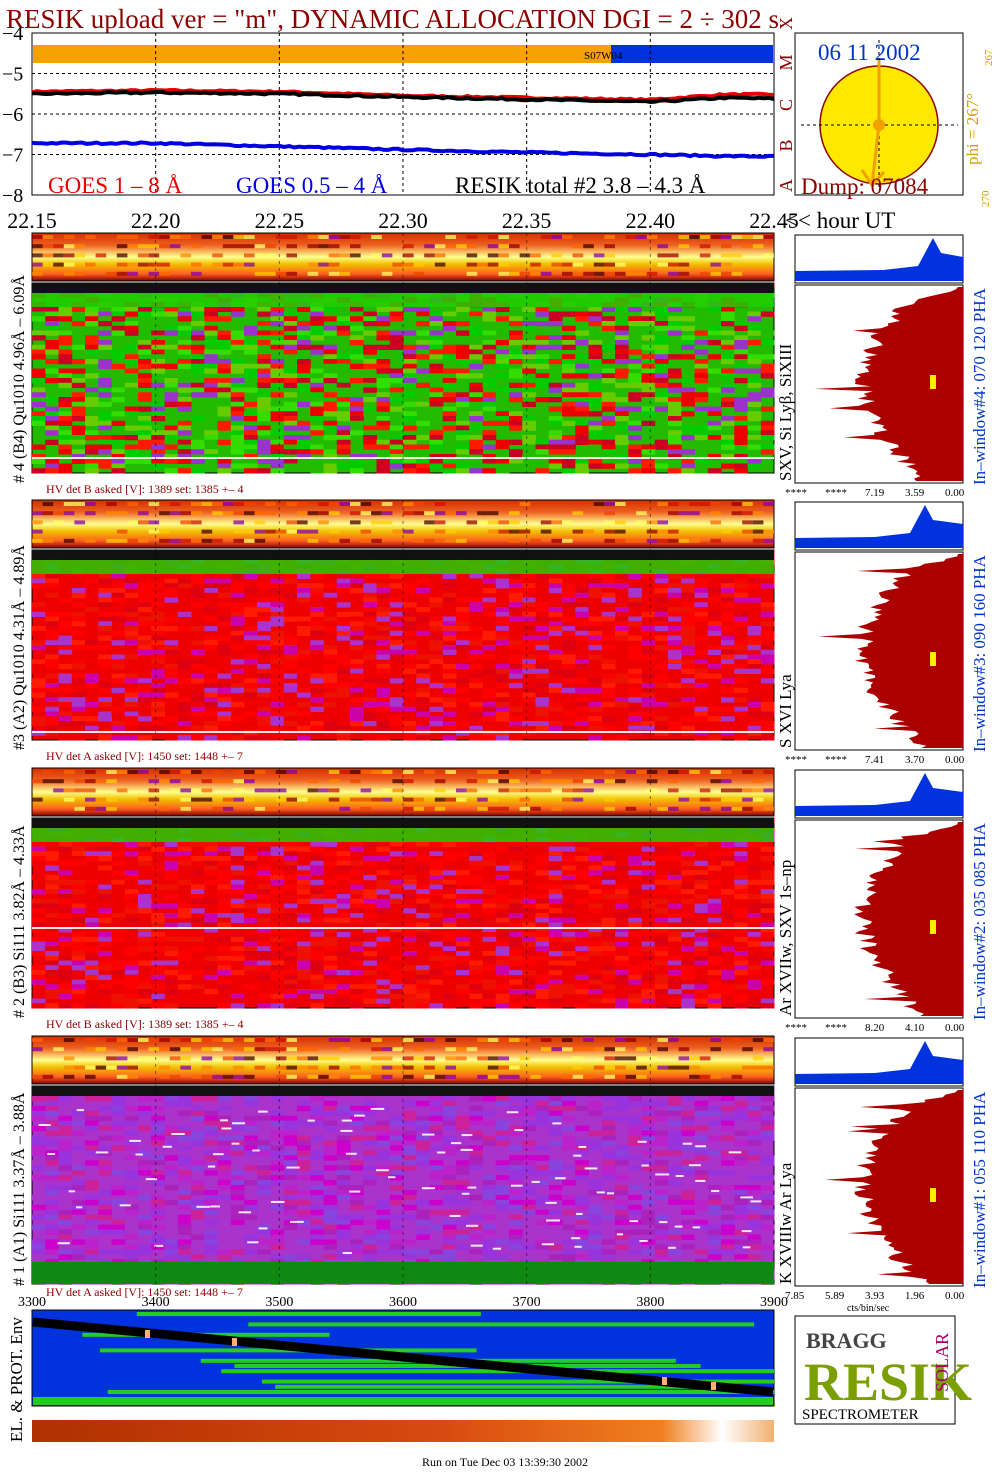 This screenshot has height=1481, width=1004. Describe the element at coordinates (32, 220) in the screenshot. I see `time-tick-label: 22.15` at that location.